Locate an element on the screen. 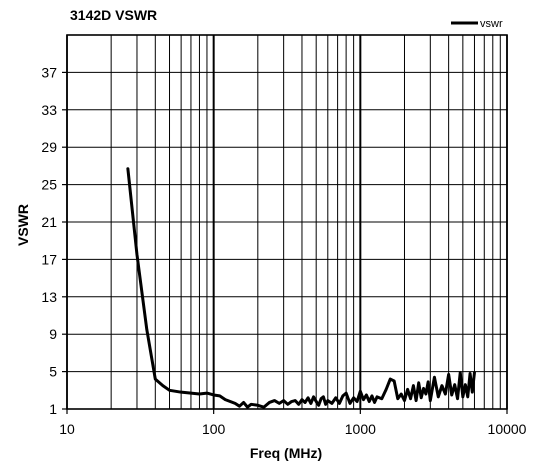  y-axis-title: VSWR is located at coordinates (23, 225).